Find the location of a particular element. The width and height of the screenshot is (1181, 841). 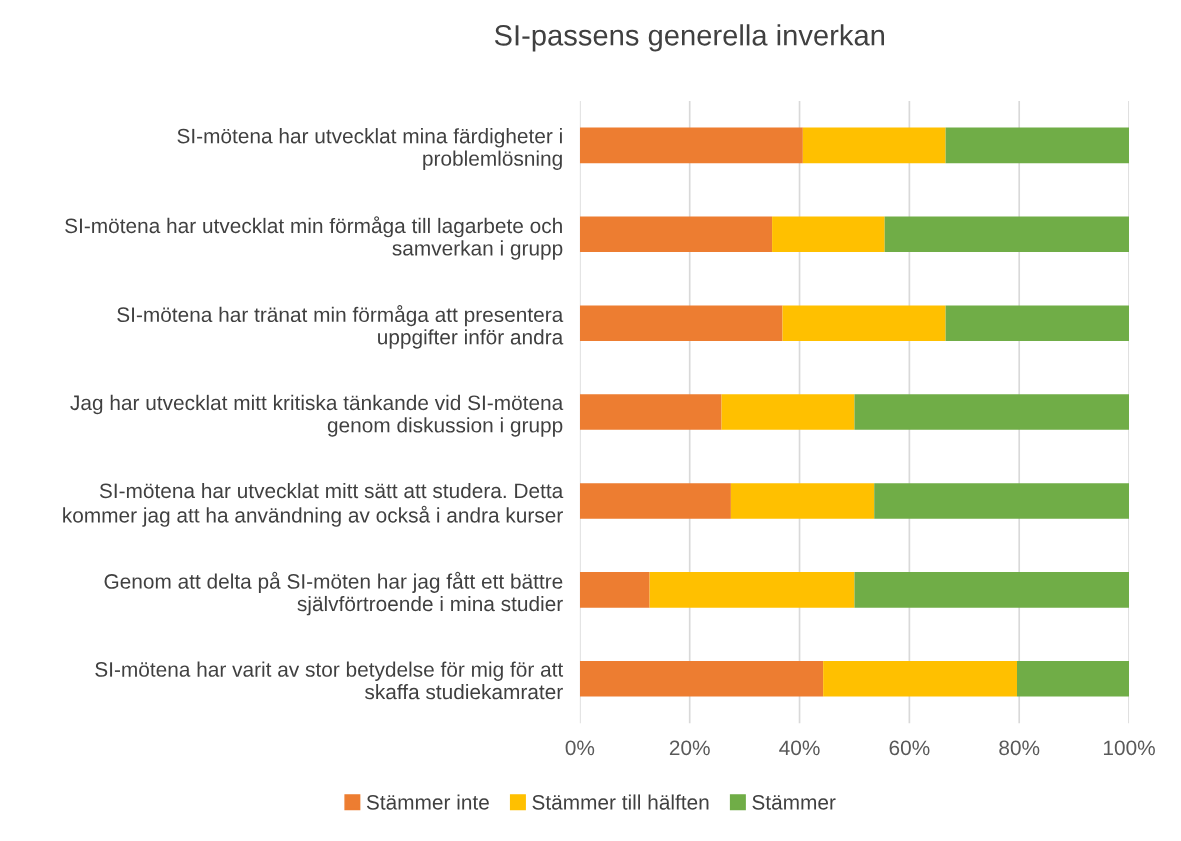

y-tick-label: Jag har utvecklat mitt kritiska tänkande vid SI-mötena genom diskussion i grupp is located at coordinates (317, 415).